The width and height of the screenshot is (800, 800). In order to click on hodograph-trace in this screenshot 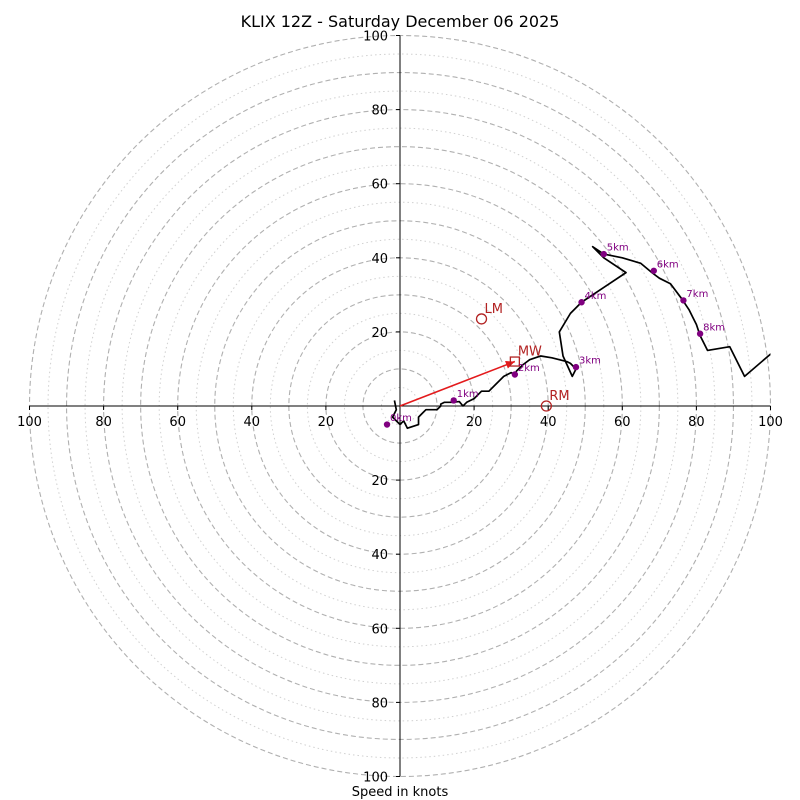, I will do `click(581, 337)`.